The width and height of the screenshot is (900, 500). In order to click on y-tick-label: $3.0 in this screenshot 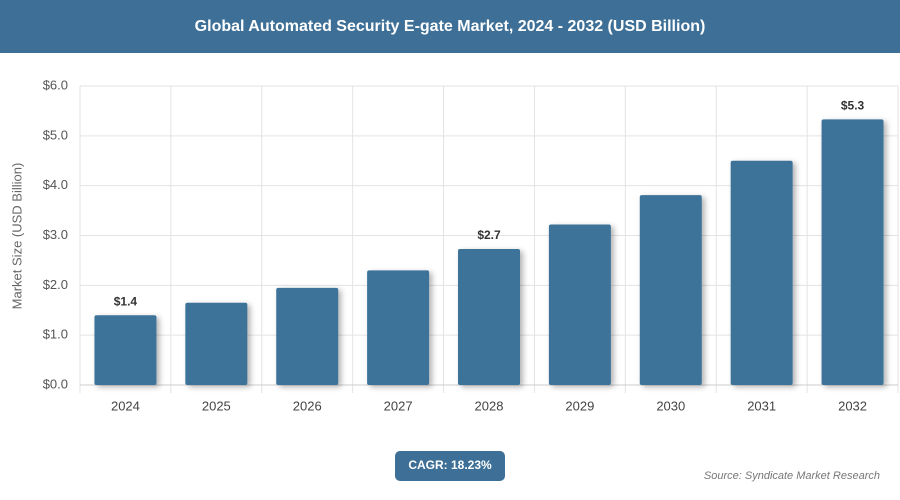, I will do `click(55, 234)`.